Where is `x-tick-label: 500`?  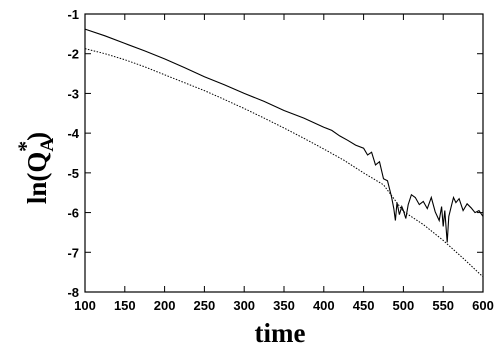 x-tick-label: 500 is located at coordinates (404, 305).